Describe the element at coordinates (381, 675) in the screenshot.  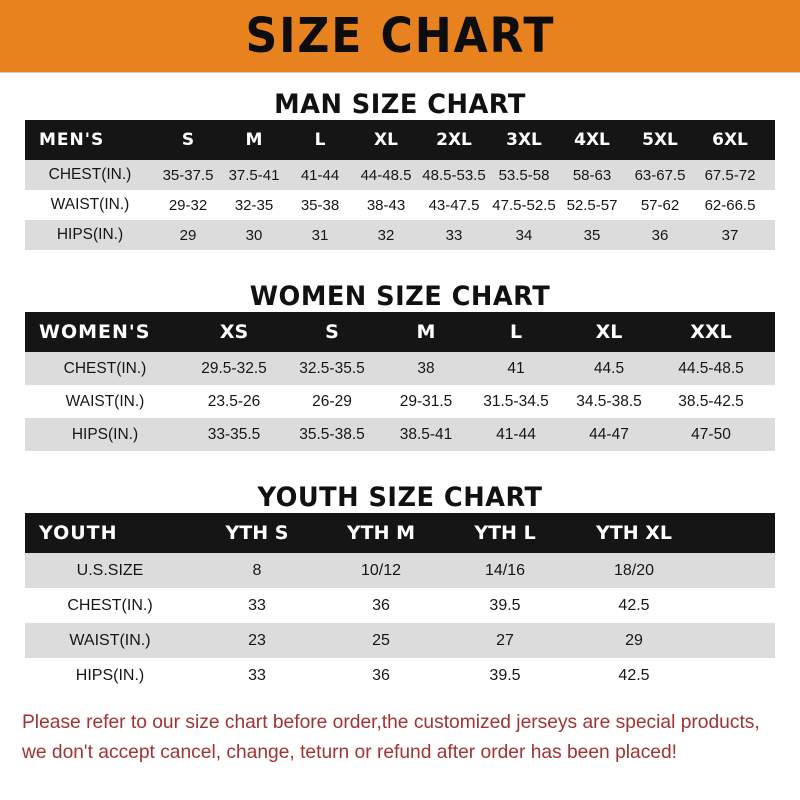
I see `youth-hips-m: 36` at that location.